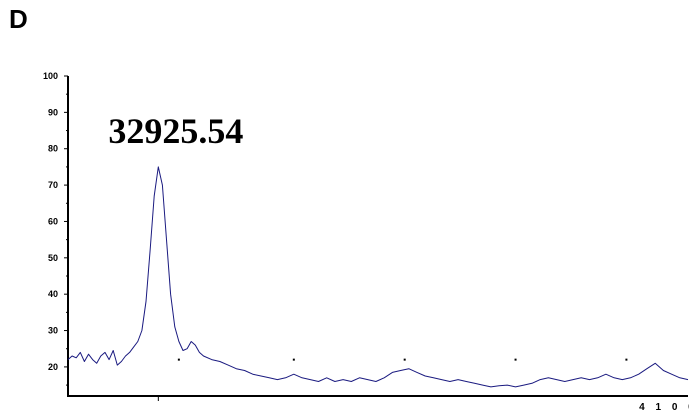  Describe the element at coordinates (53, 149) in the screenshot. I see `y-tick-label: 80` at that location.